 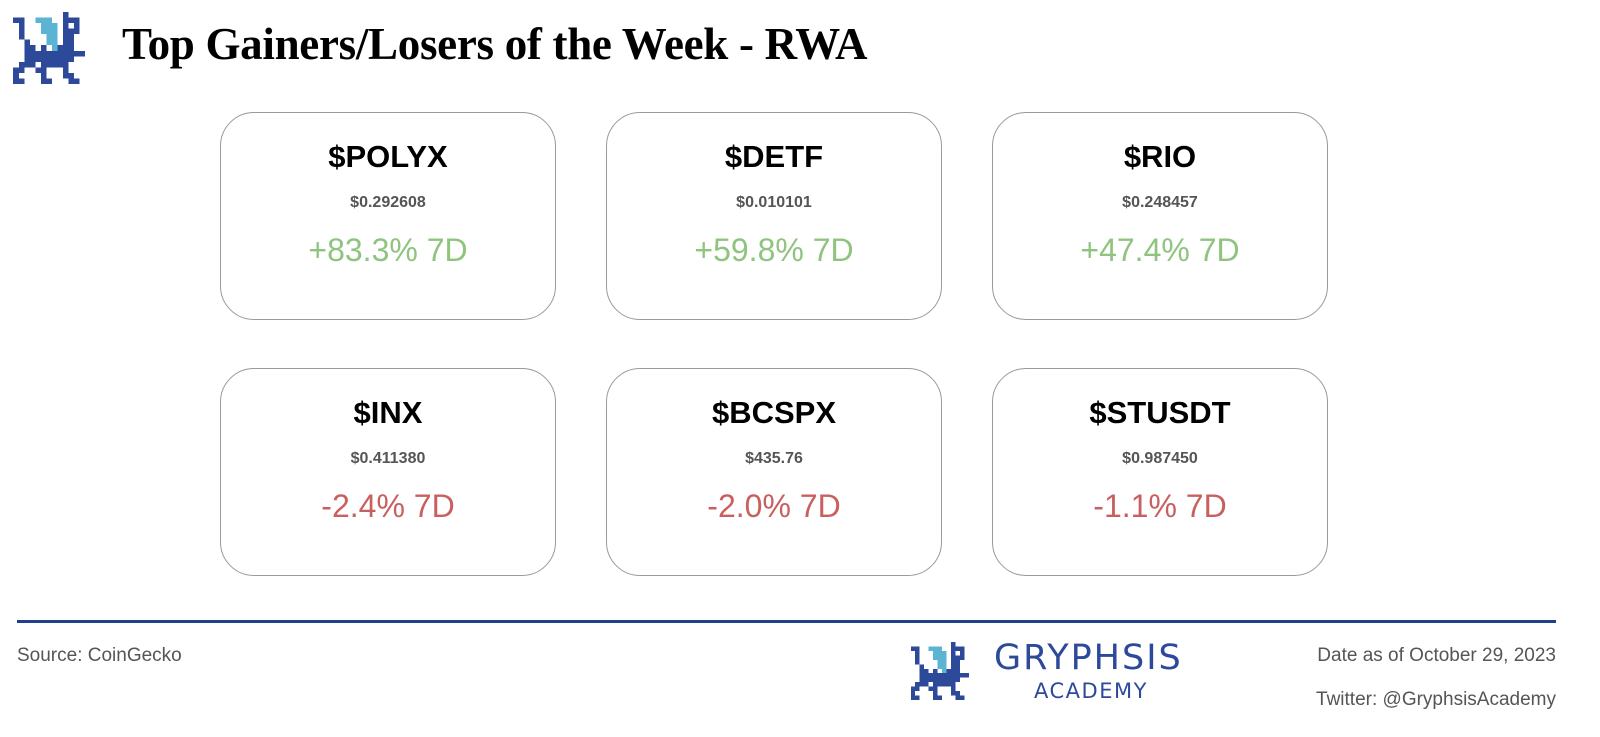 I want to click on token-card-bcspx: $BCSPX $435.76 -2.0% 7D, so click(x=774, y=472).